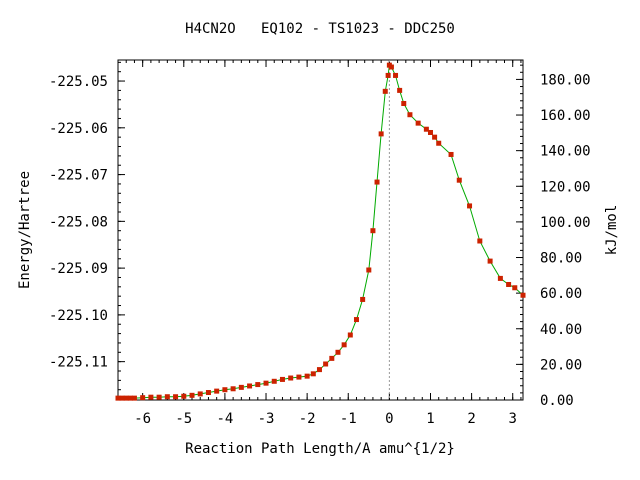  I want to click on y-right-tick-label: 20.00, so click(561, 365).